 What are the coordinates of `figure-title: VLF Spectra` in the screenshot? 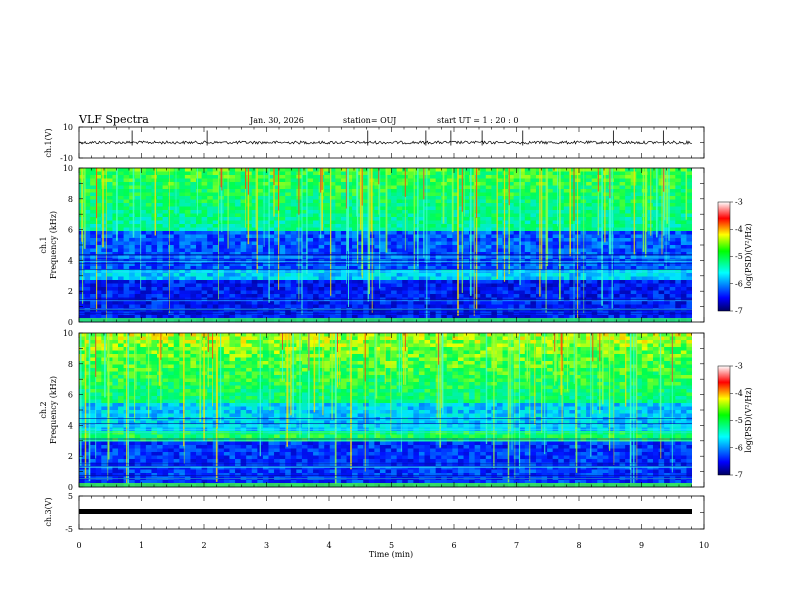 It's located at (113, 119).